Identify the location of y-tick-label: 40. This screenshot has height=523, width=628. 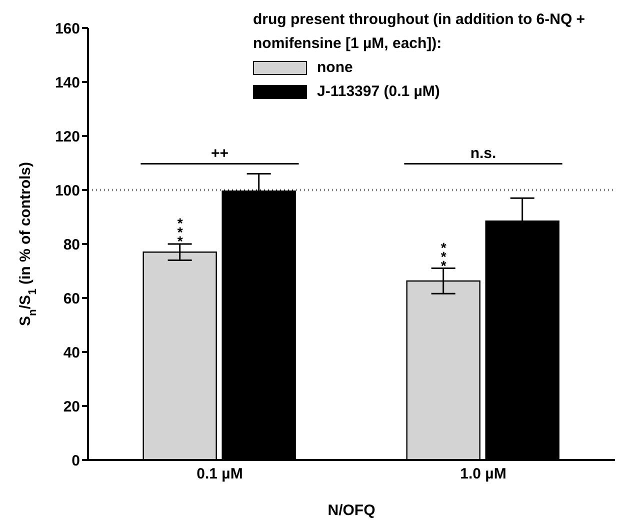
(71, 353).